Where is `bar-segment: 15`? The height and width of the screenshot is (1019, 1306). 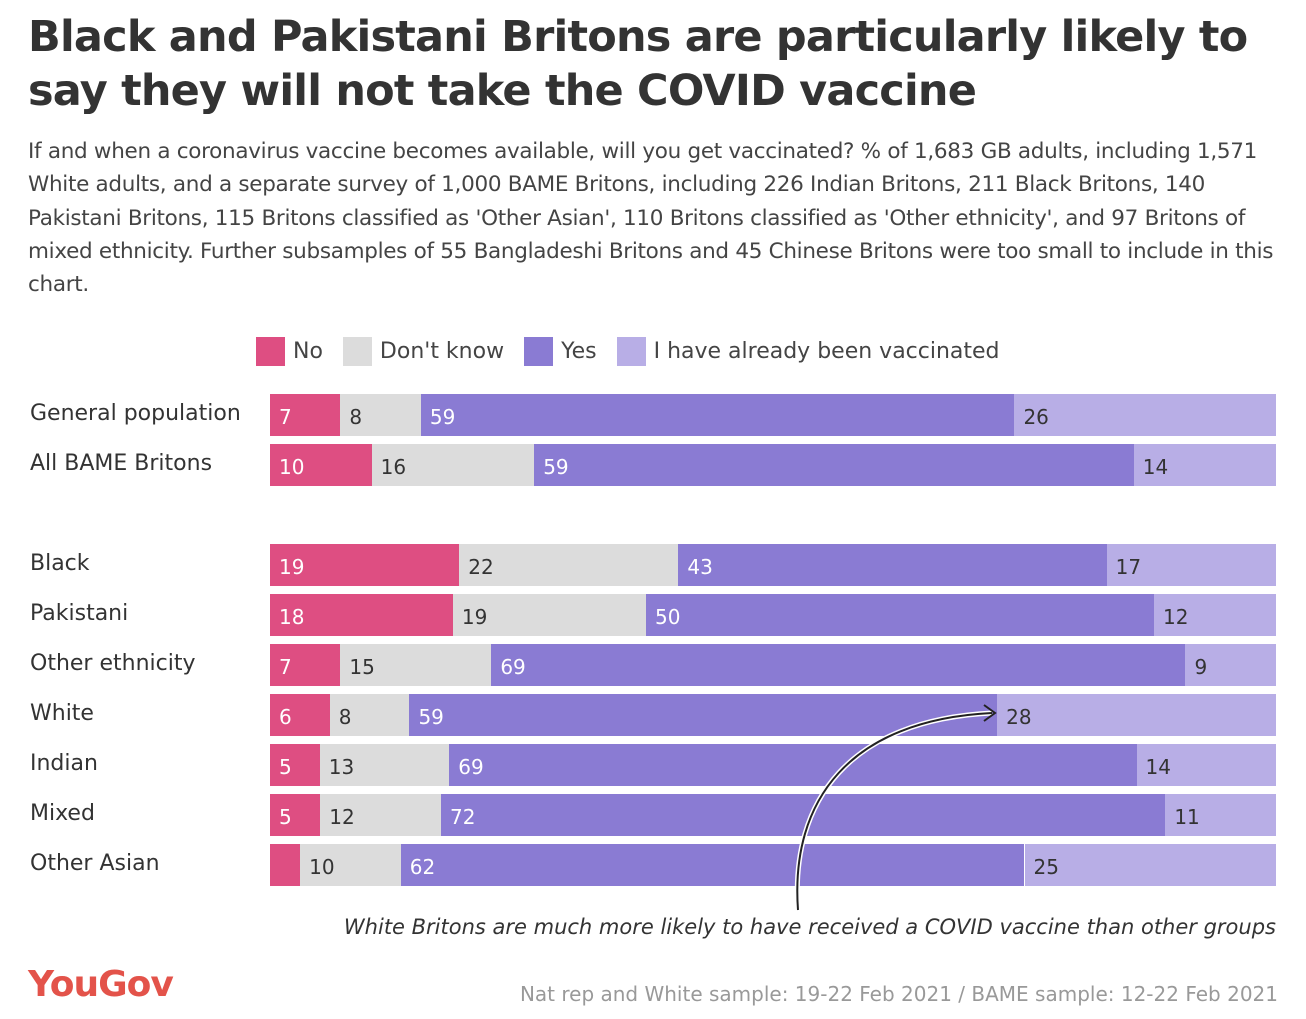 bar-segment: 15 is located at coordinates (416, 665).